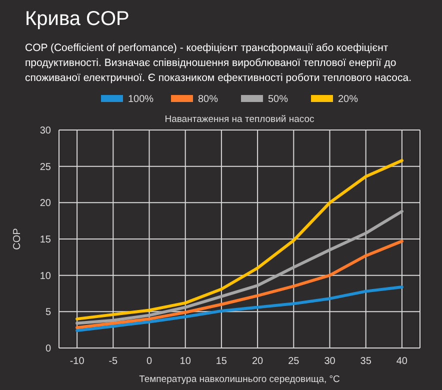 The height and width of the screenshot is (390, 442). I want to click on x-tick-label: 25, so click(294, 361).